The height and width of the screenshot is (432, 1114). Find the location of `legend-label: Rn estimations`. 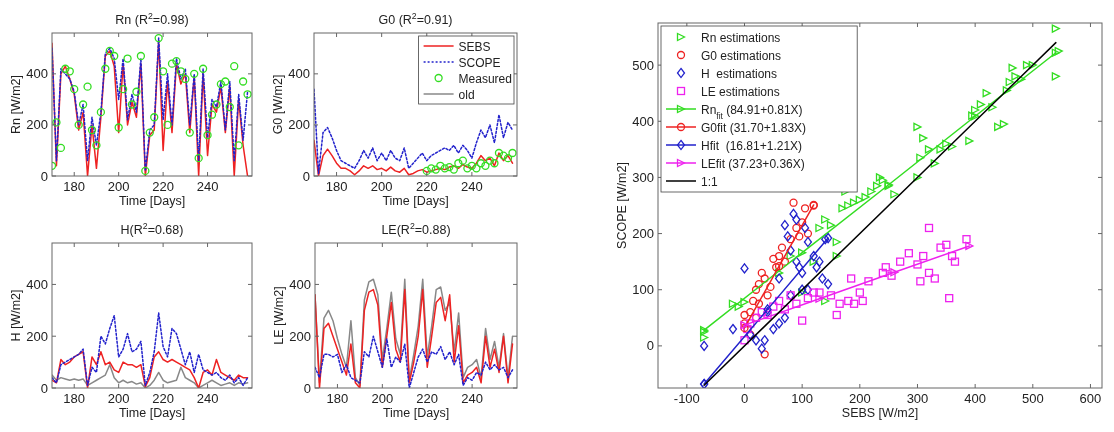

legend-label: Rn estimations is located at coordinates (741, 37).